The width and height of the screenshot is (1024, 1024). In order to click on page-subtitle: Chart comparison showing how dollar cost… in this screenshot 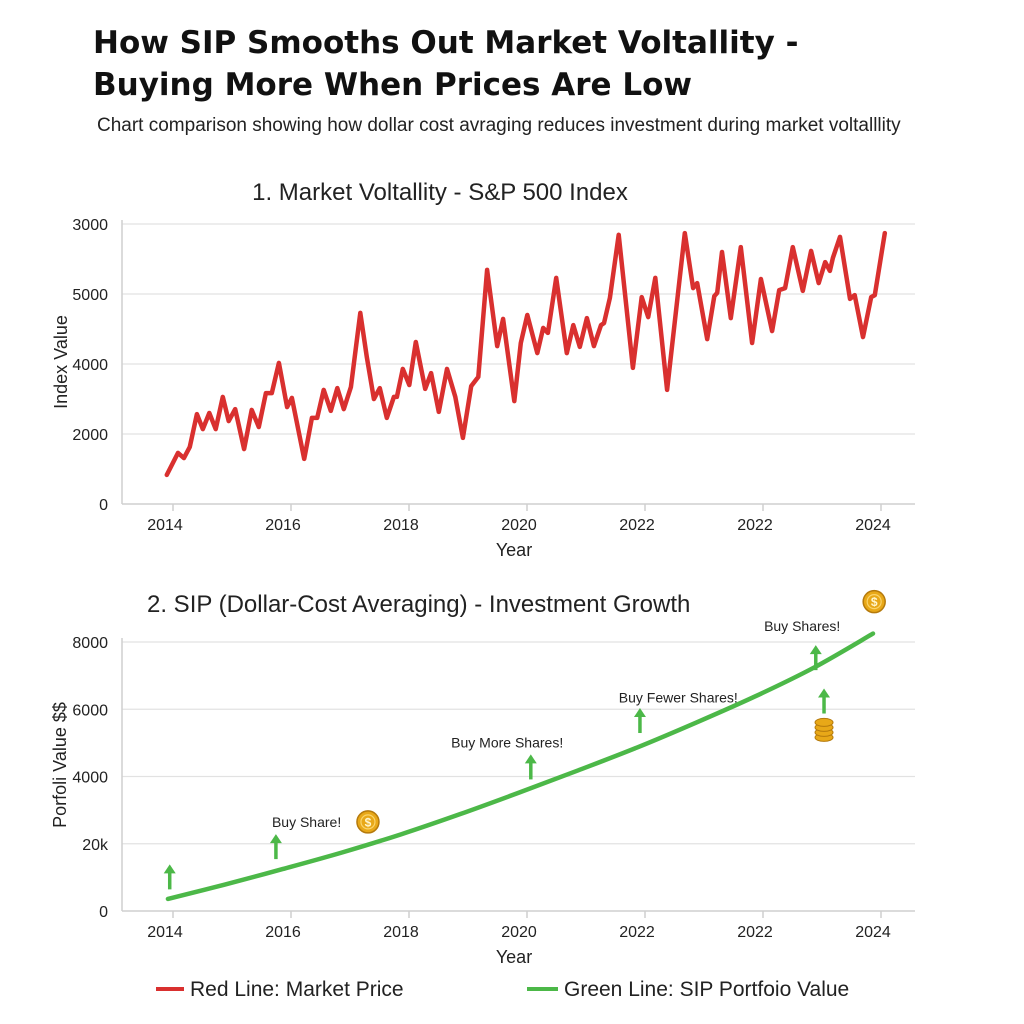, I will do `click(499, 125)`.